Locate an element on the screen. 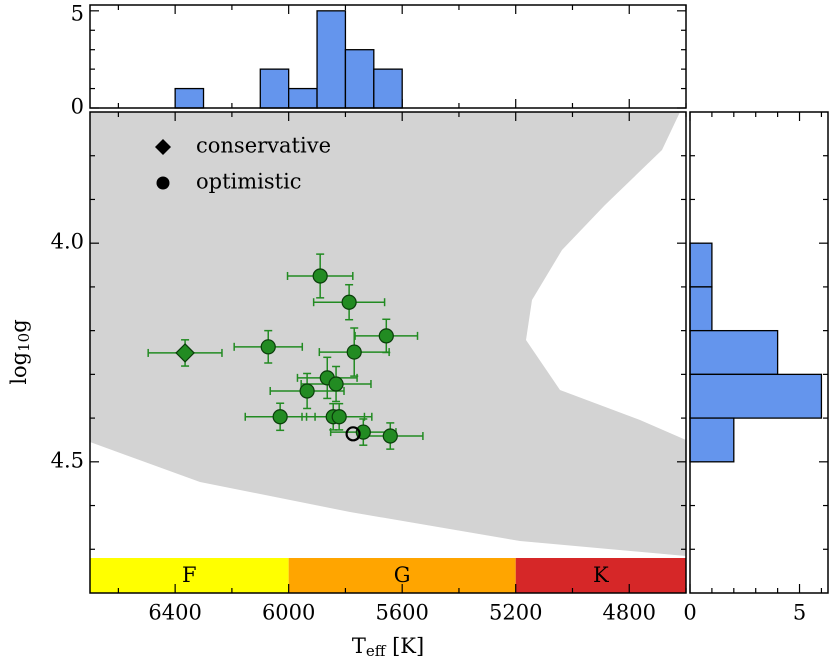 The image size is (830, 663). y-tick-label: 4.5 is located at coordinates (67, 460).